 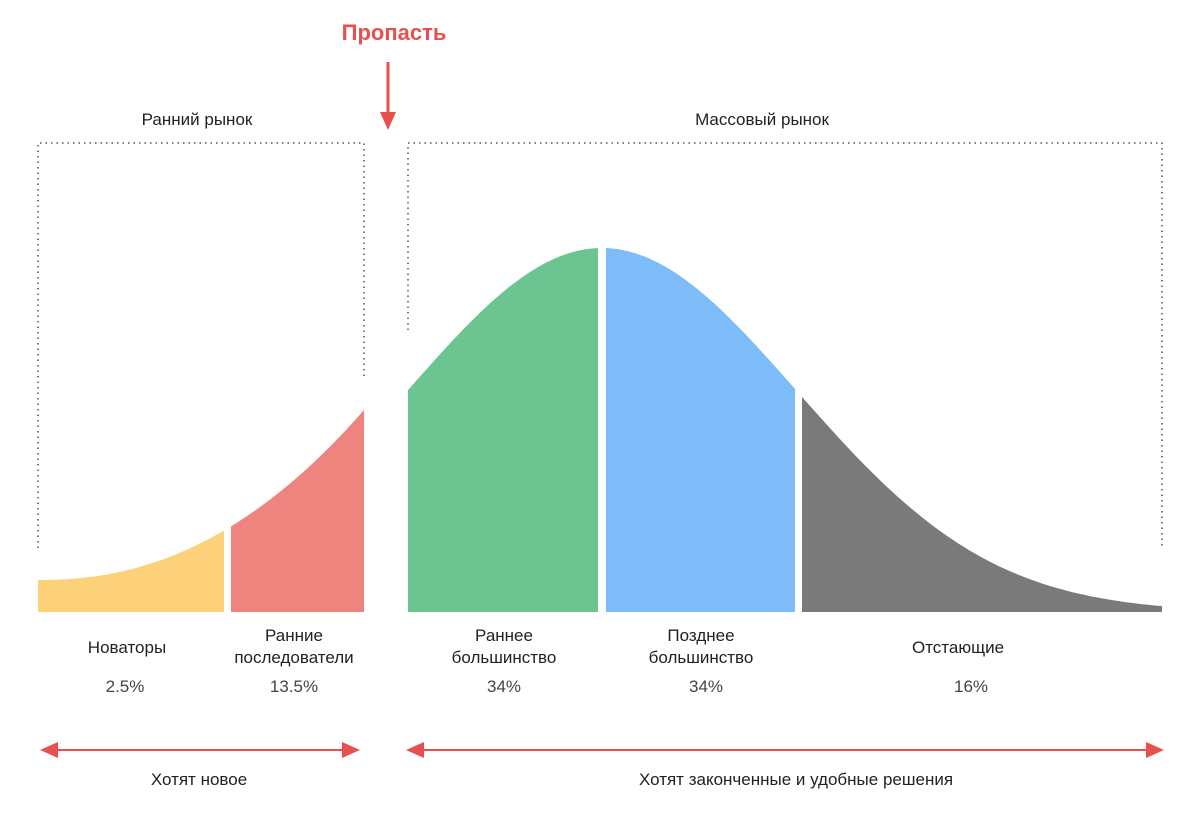 What do you see at coordinates (394, 32) in the screenshot?
I see `chasm-label: Пропасть` at bounding box center [394, 32].